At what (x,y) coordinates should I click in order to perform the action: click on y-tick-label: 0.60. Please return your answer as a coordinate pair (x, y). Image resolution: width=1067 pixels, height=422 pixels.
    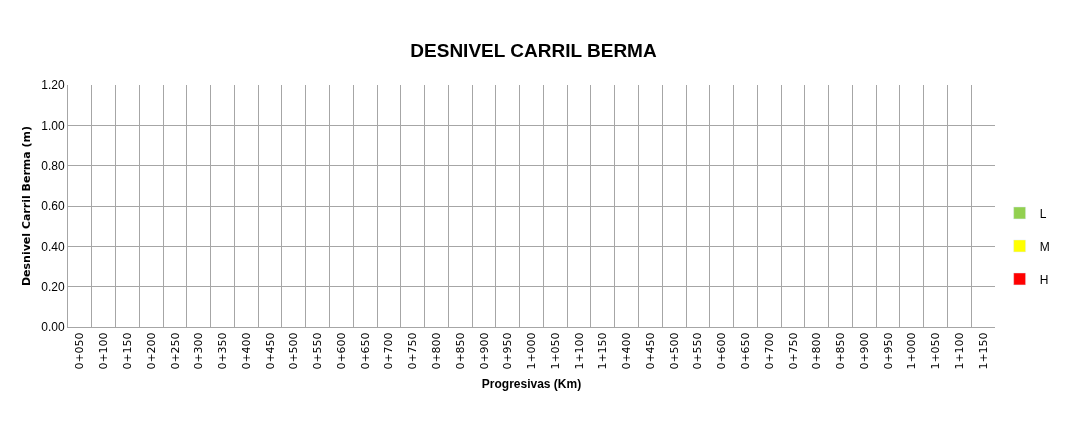
    Looking at the image, I should click on (53, 206).